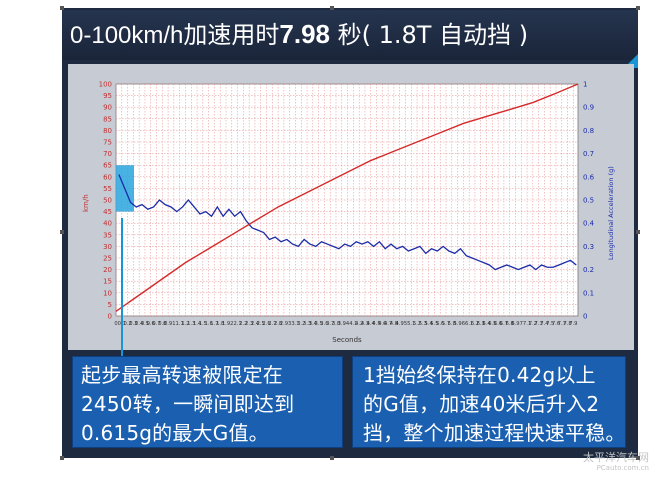  What do you see at coordinates (423, 324) in the screenshot?
I see `x-tick-label: 5.3` at bounding box center [423, 324].